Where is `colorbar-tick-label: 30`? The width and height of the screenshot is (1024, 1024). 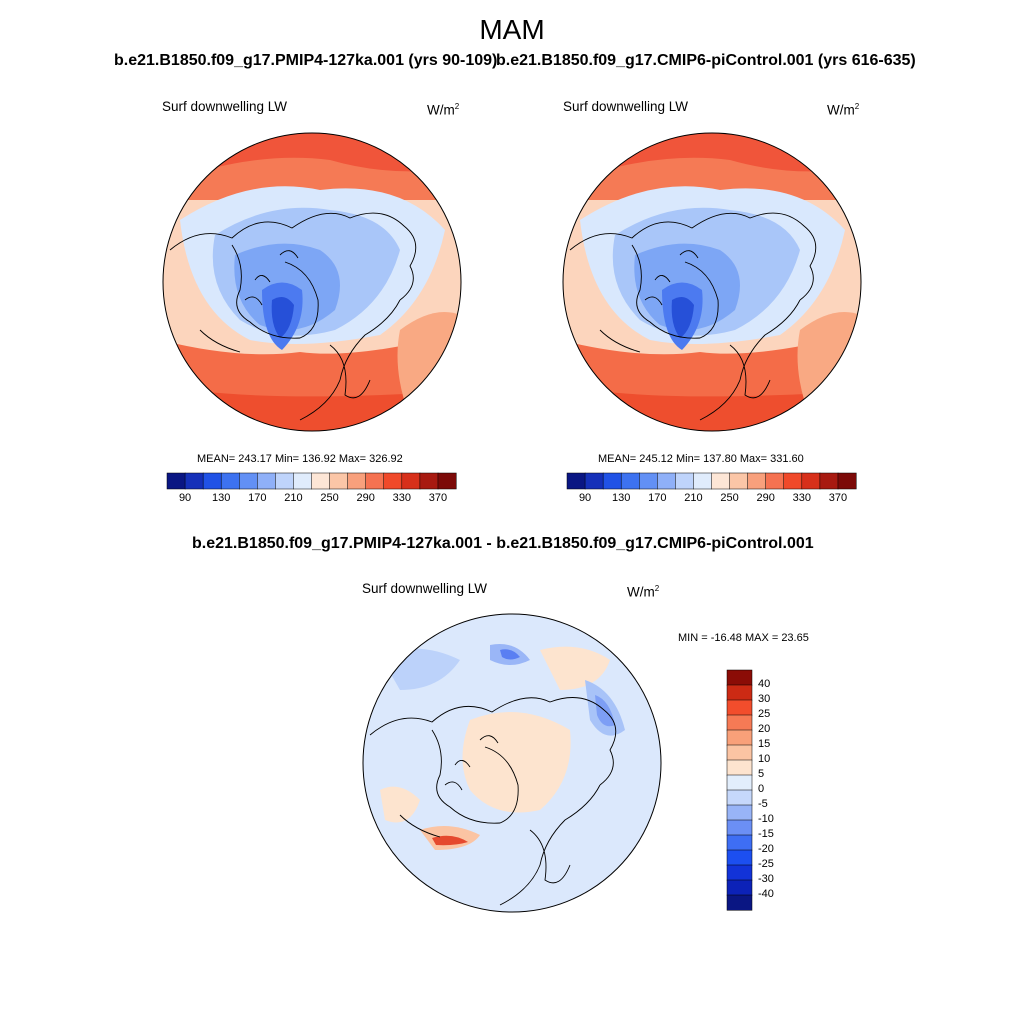 colorbar-tick-label: 30 is located at coordinates (764, 699).